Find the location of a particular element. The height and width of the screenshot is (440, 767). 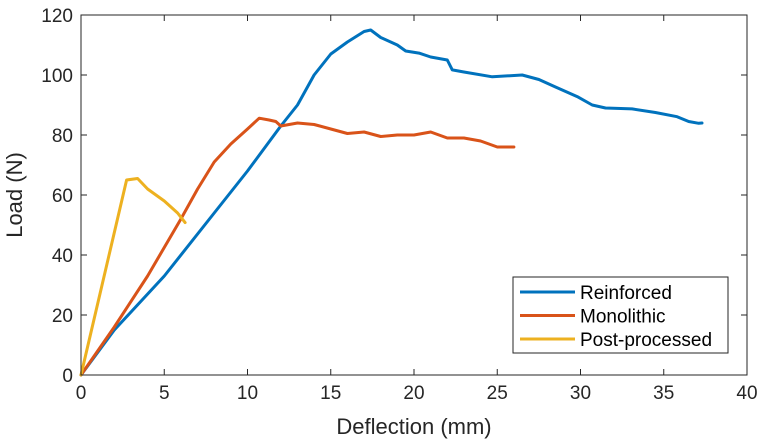

x-tick-label: 10 is located at coordinates (247, 393).